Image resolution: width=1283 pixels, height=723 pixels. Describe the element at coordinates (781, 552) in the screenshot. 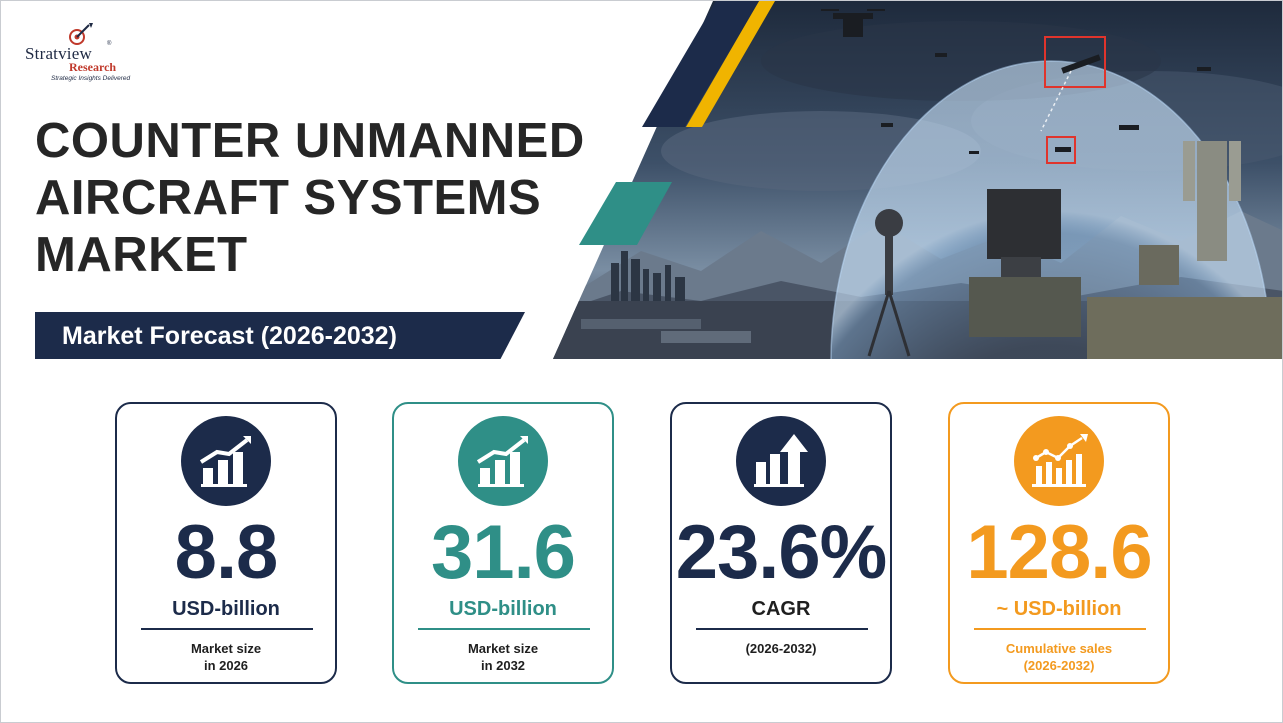

I see `stat-value: 23.6%` at that location.